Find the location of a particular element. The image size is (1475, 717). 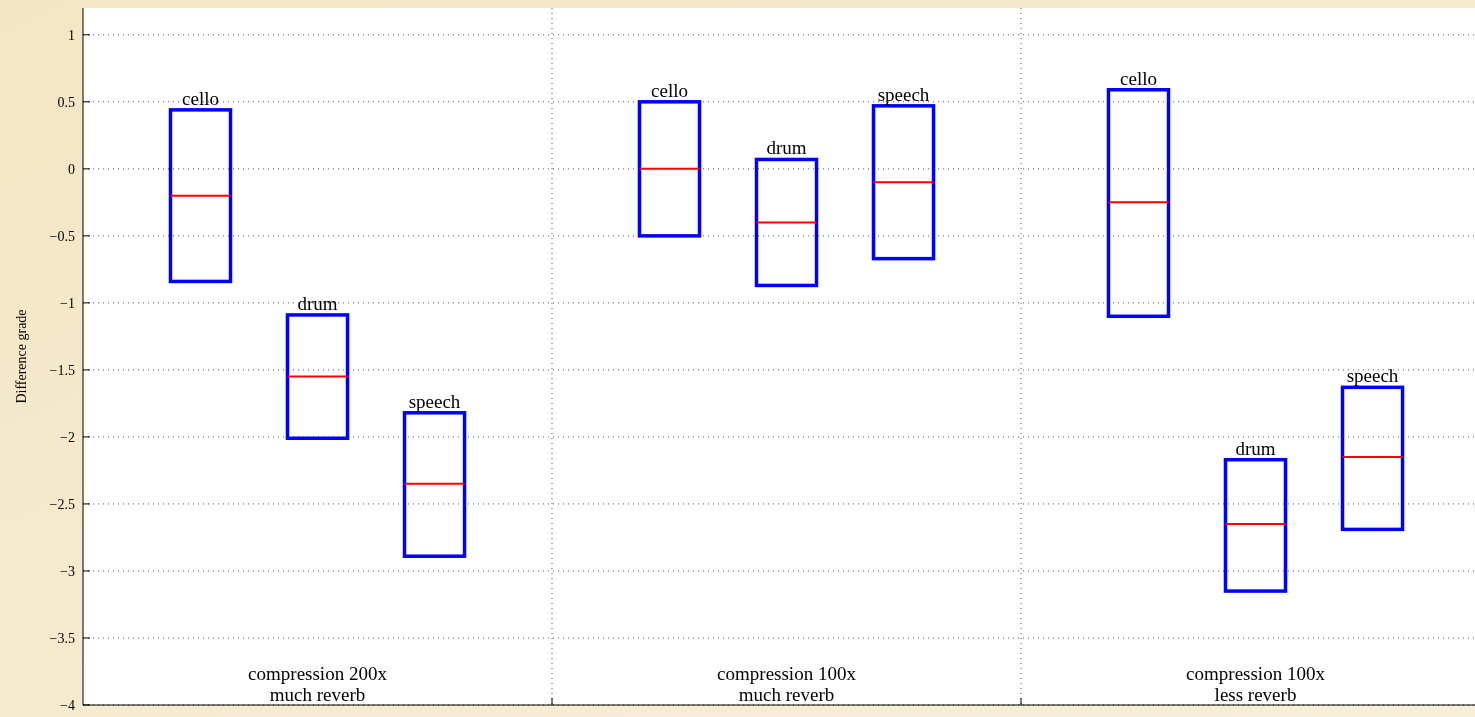

x-tick-label: compression 100x much reverb is located at coordinates (787, 684).